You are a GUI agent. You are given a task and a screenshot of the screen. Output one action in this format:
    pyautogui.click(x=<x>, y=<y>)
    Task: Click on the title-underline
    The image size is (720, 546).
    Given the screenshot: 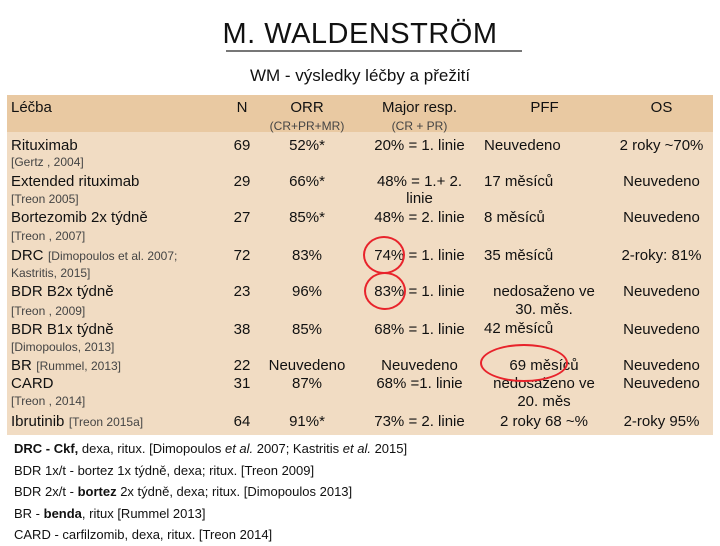 What is the action you would take?
    pyautogui.click(x=374, y=51)
    